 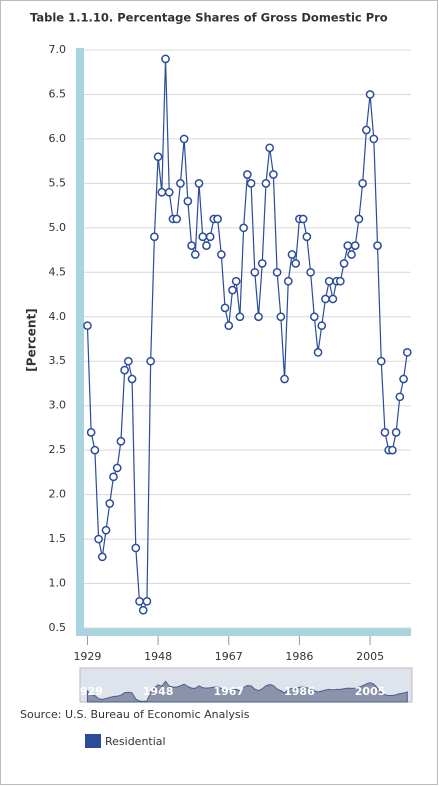 I want to click on y-axis-band, so click(x=80, y=342).